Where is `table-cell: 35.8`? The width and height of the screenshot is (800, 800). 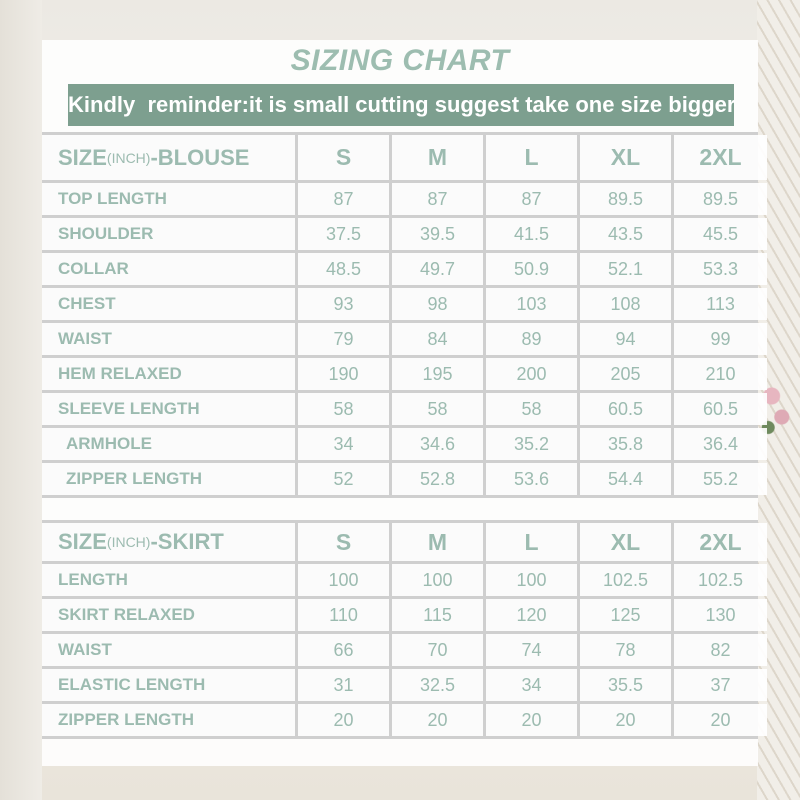
table-cell: 35.8 is located at coordinates (625, 444).